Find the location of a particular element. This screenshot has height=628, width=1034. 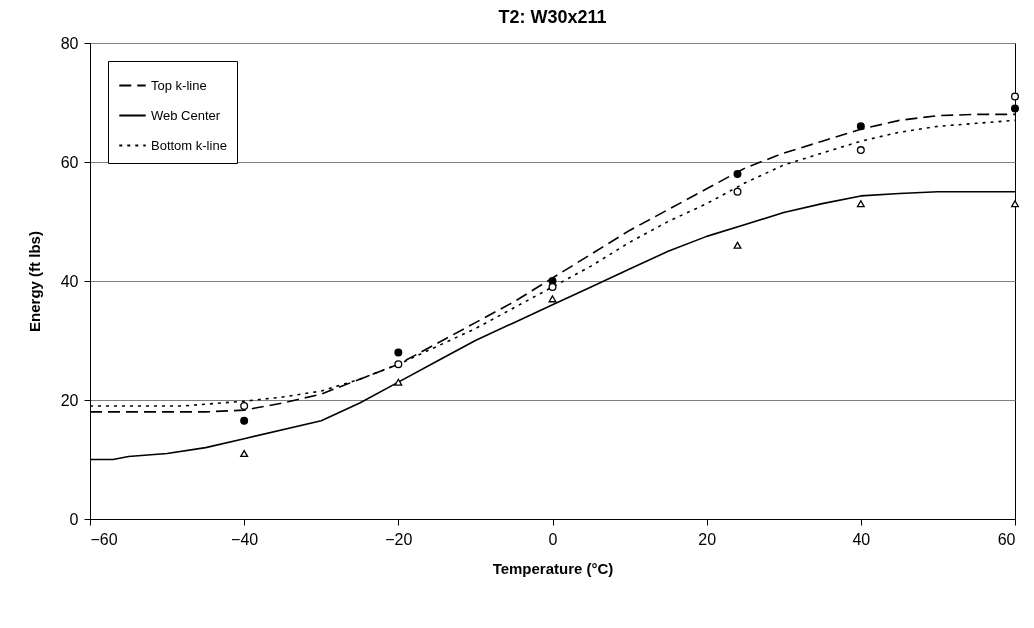

y-tick-label: 0 is located at coordinates (74, 519).